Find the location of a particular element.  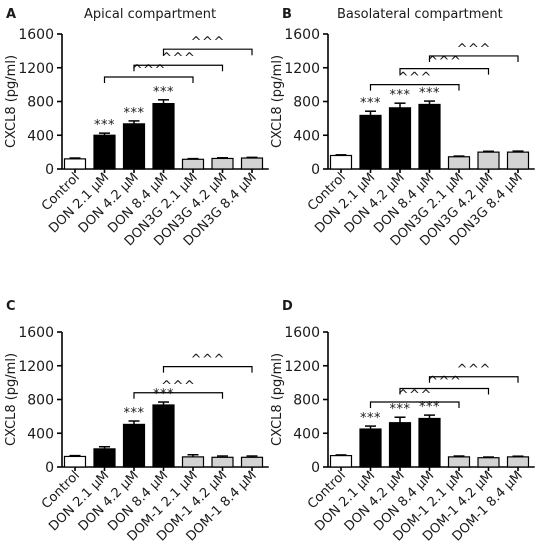

panel-letter: B is located at coordinates (287, 14).